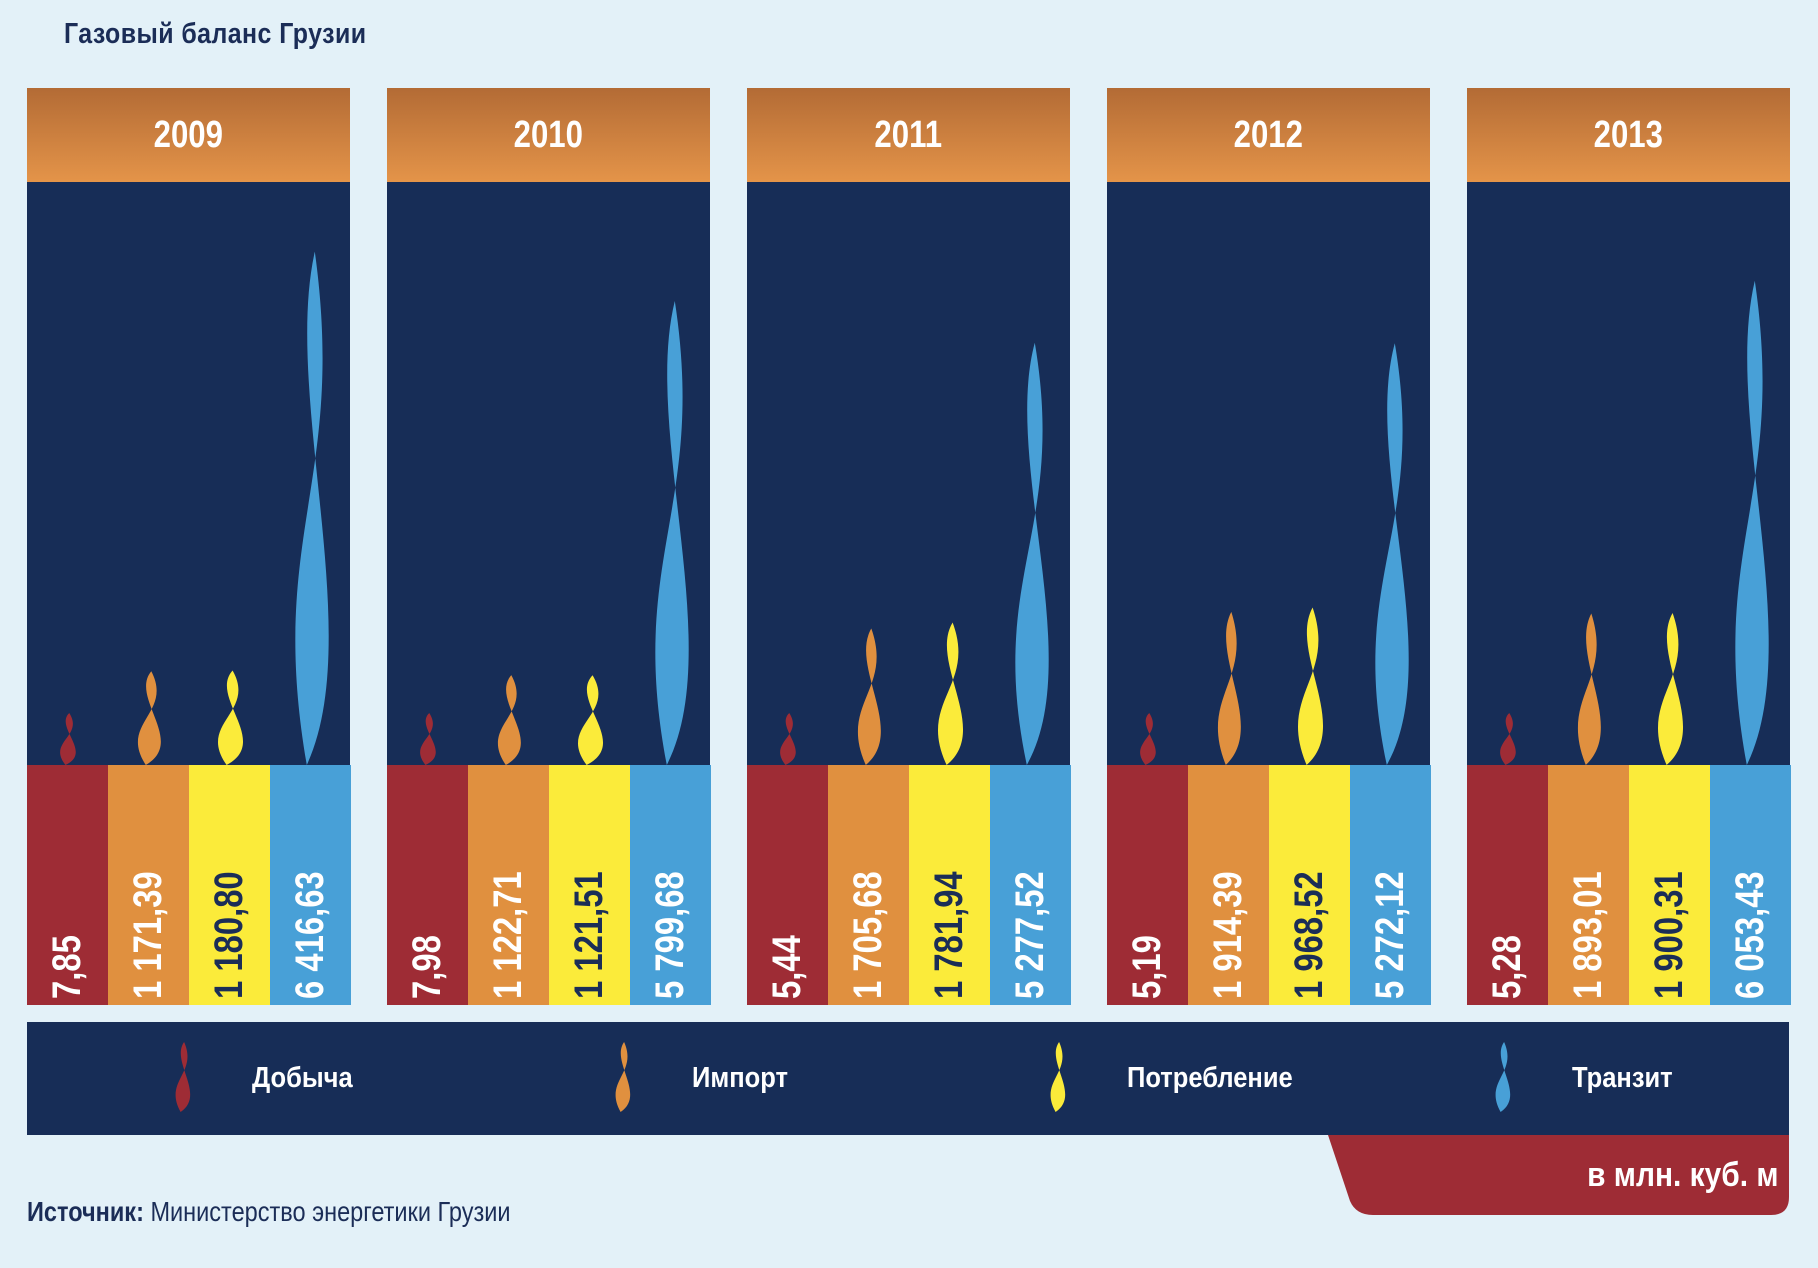  I want to click on value-bar-dobycha-2010: 7,98, so click(427, 885).